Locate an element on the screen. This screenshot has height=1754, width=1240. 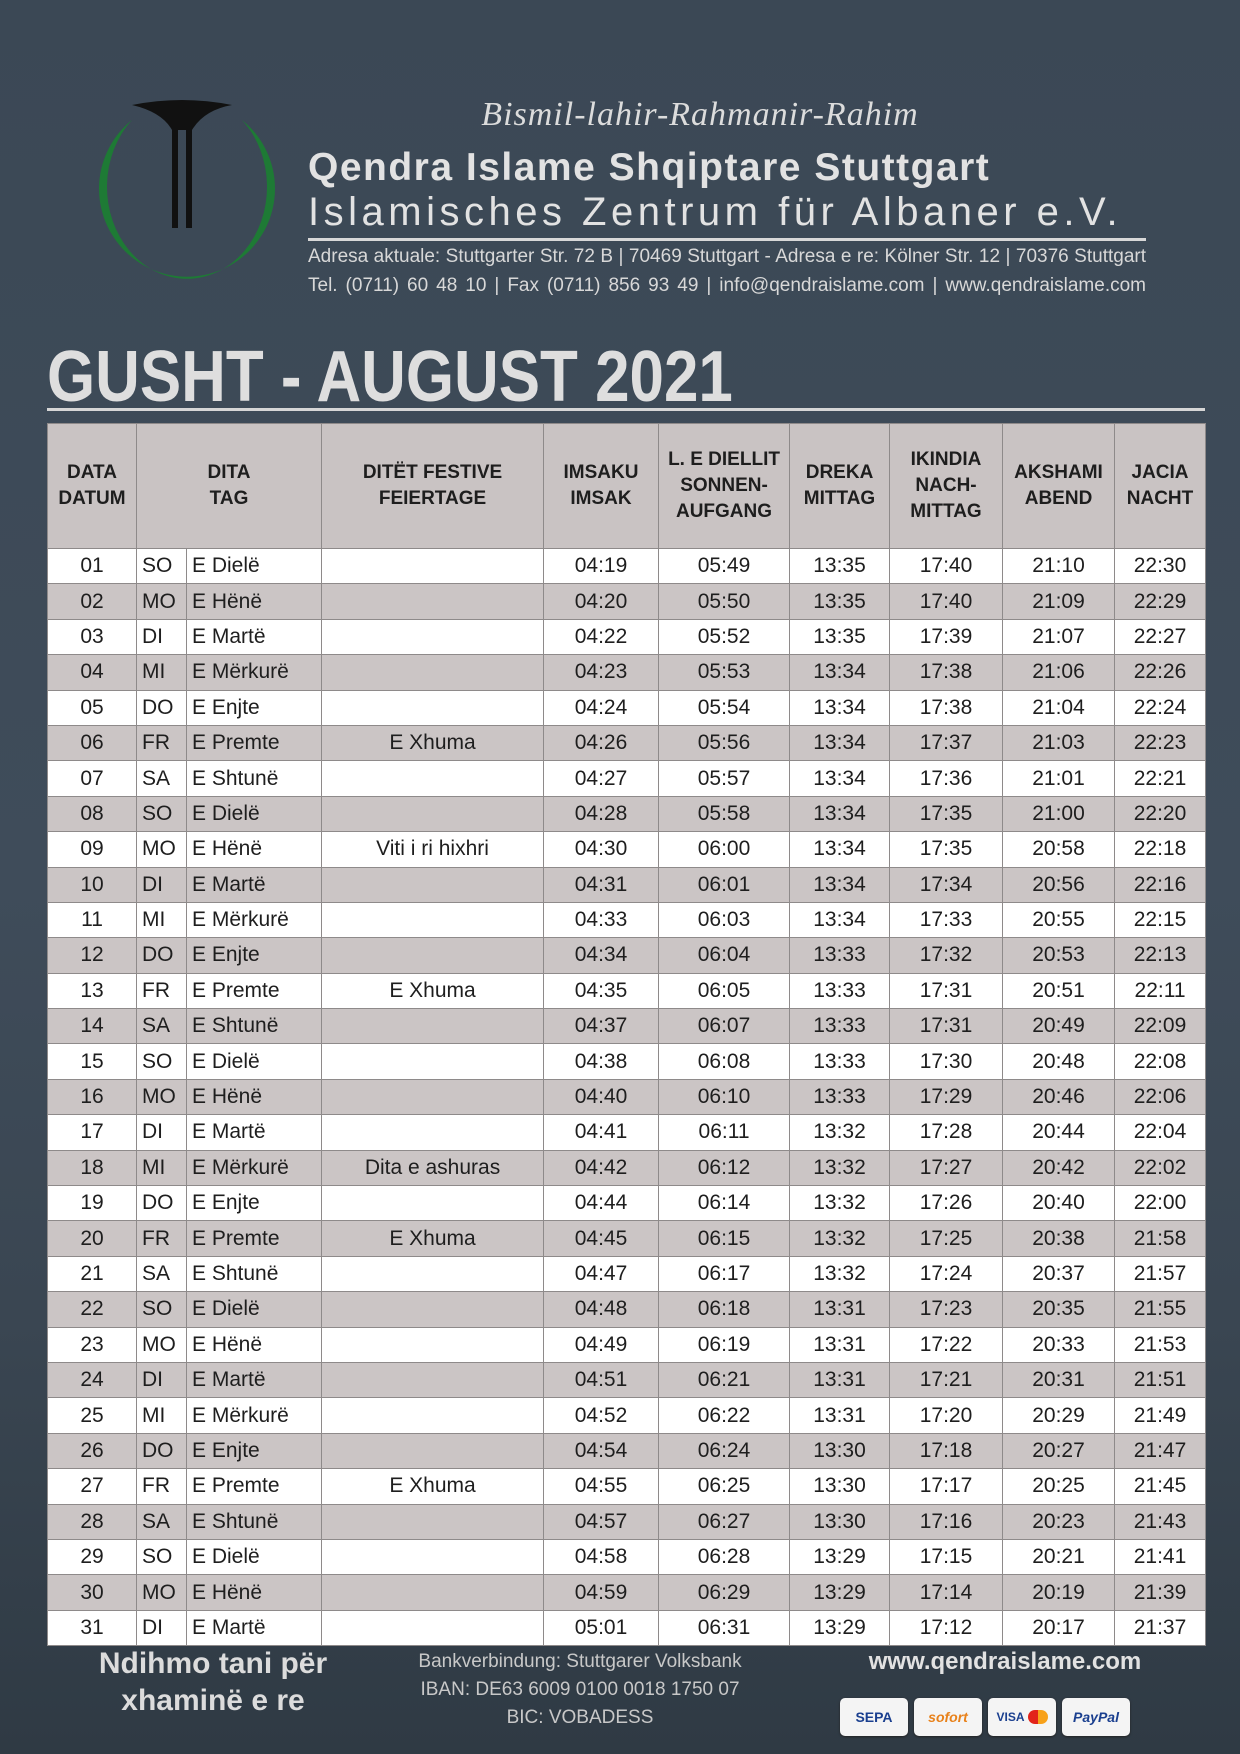
sunrise-cell: 06:24 is located at coordinates (724, 1451).